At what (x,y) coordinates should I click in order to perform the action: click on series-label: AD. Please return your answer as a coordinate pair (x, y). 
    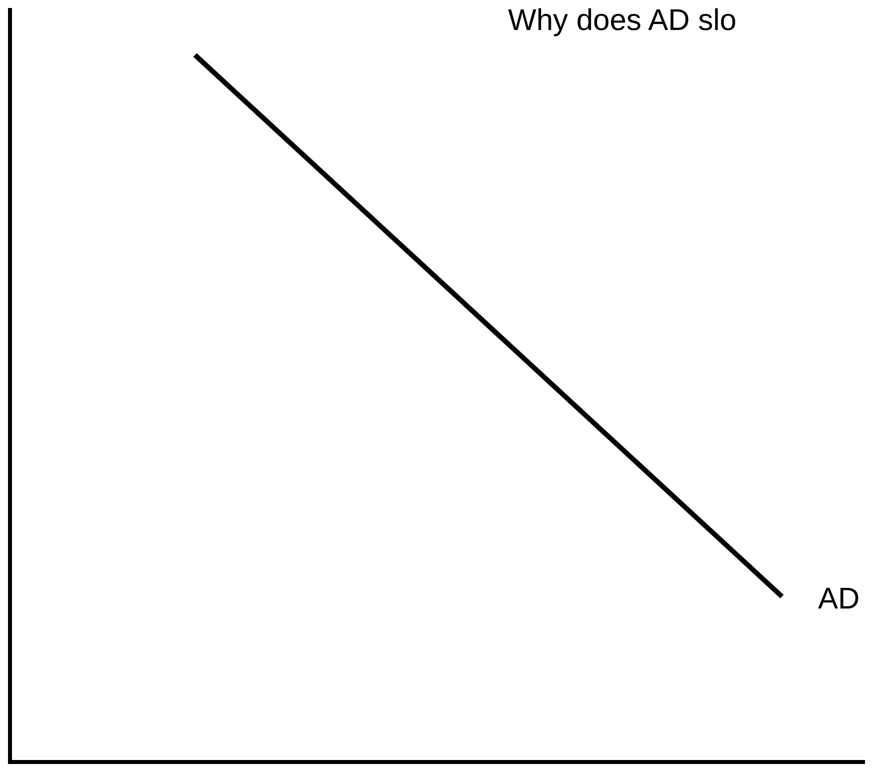
    Looking at the image, I should click on (839, 599).